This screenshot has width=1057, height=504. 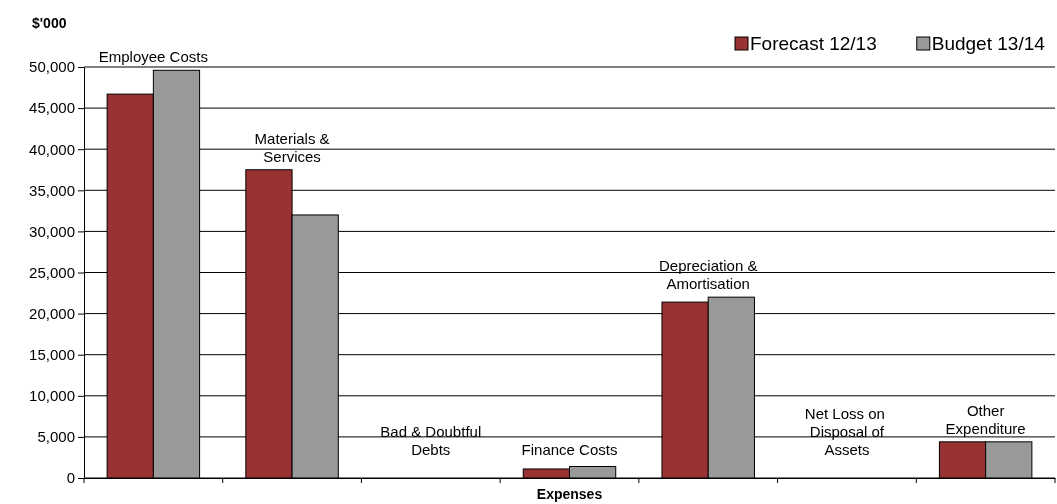 What do you see at coordinates (52, 231) in the screenshot?
I see `y-tick-label: 30,000` at bounding box center [52, 231].